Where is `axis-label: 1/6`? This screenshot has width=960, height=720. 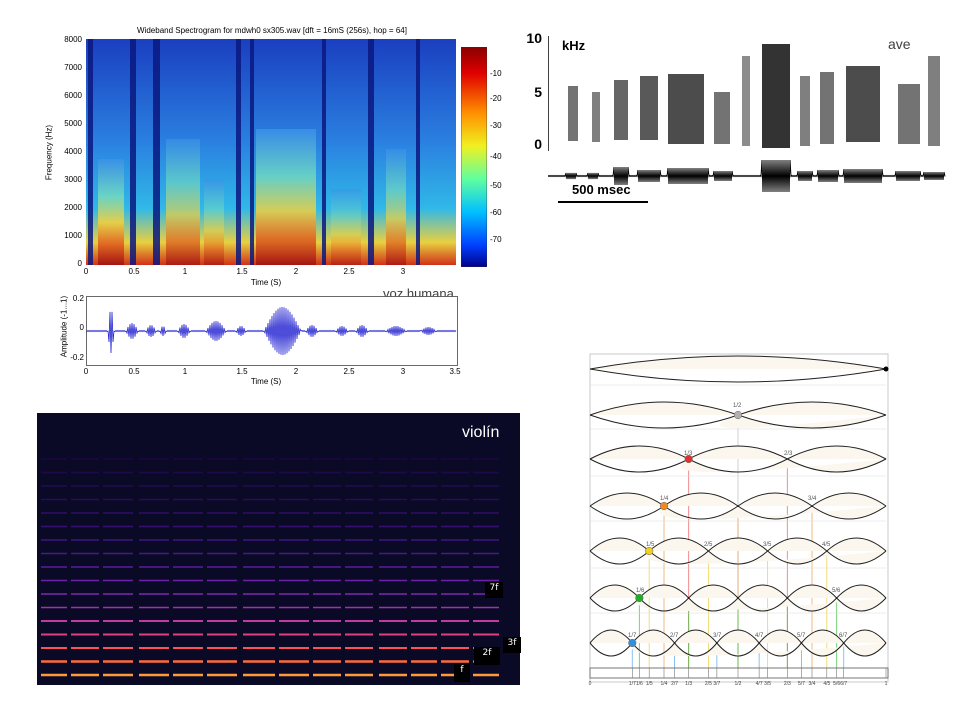 axis-label: 1/6 is located at coordinates (639, 684).